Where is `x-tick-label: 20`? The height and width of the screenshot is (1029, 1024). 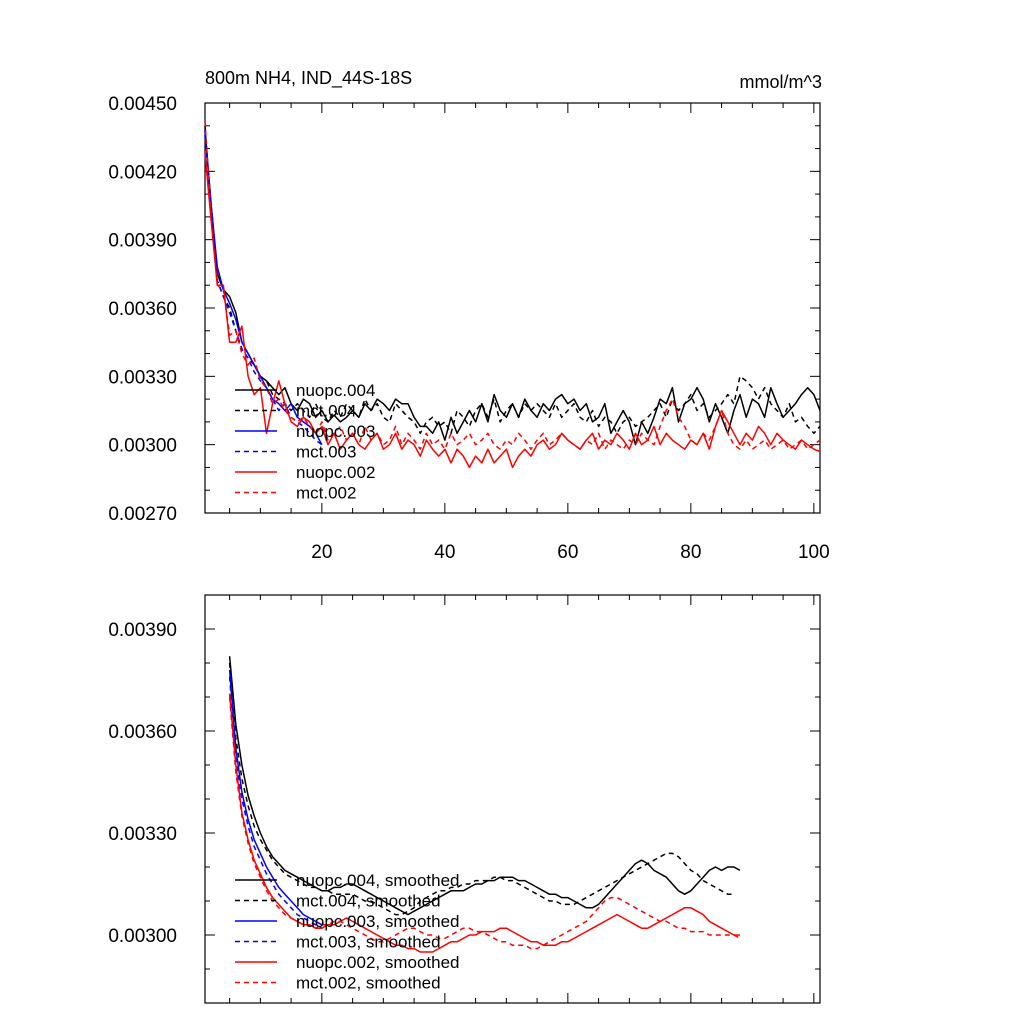 x-tick-label: 20 is located at coordinates (321, 552).